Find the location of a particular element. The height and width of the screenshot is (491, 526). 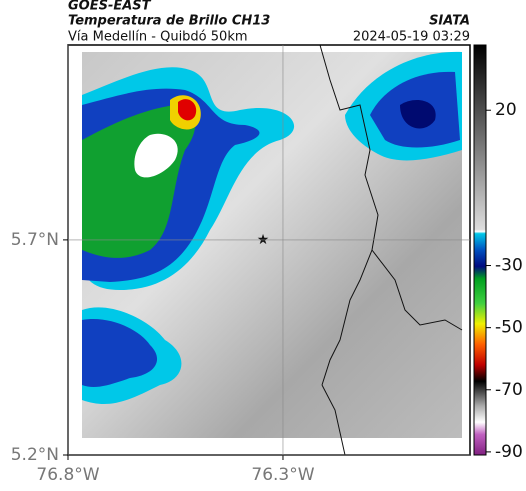

satellite: GOES-EAST is located at coordinates (110, 7).